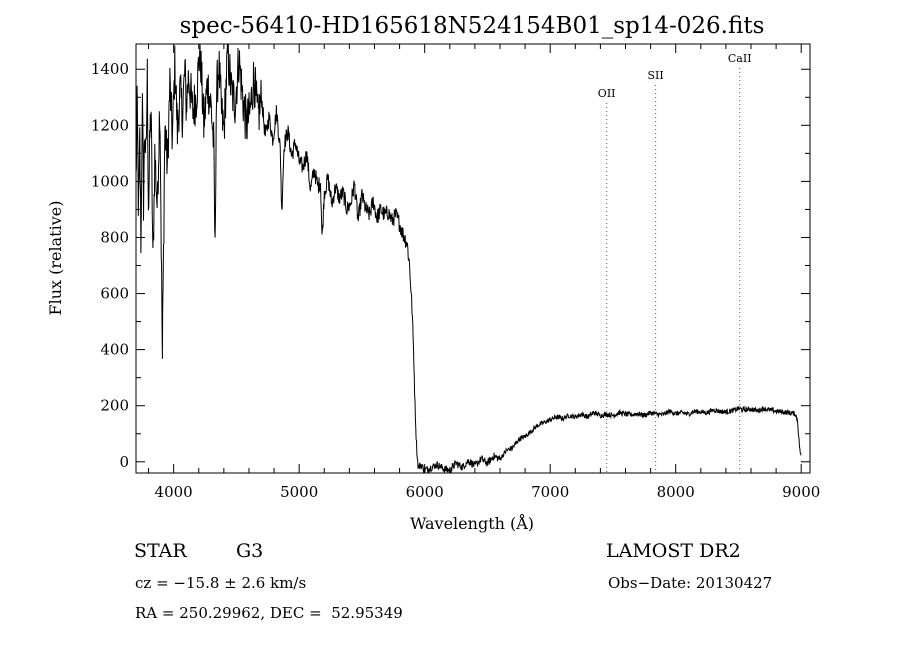 The image size is (900, 650). Describe the element at coordinates (174, 492) in the screenshot. I see `x-tick-label: 4000` at that location.